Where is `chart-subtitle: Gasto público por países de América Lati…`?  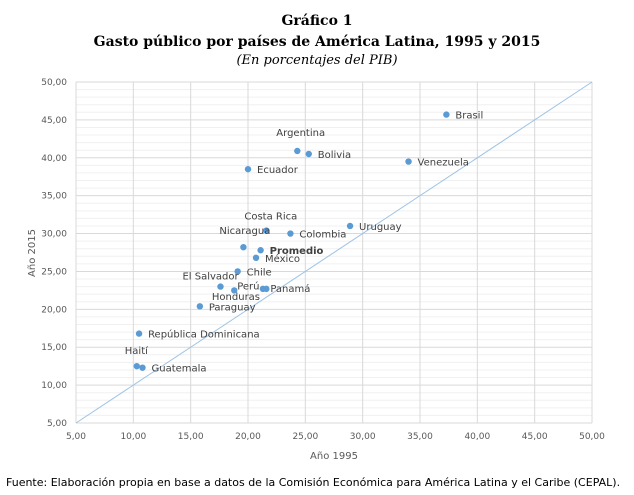 chart-subtitle: Gasto público por países de América Lati… is located at coordinates (317, 42).